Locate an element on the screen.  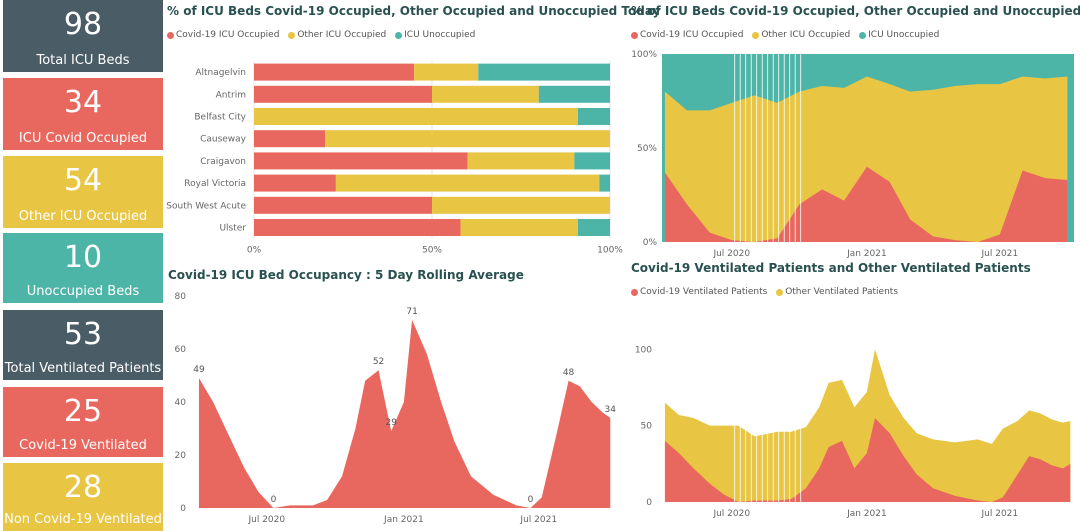
kpi-other-icu-occupied: 54 Other ICU Occupied is located at coordinates (83, 192).